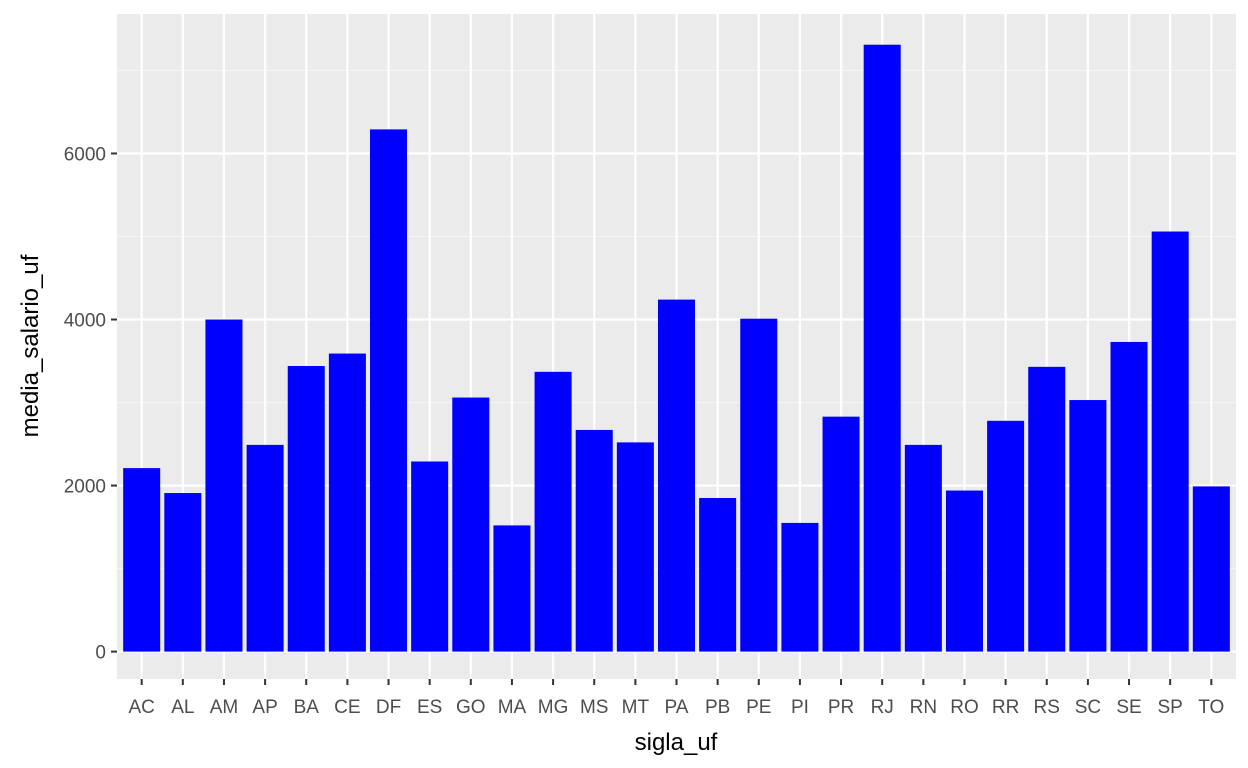 This screenshot has height=768, width=1248. What do you see at coordinates (306, 509) in the screenshot?
I see `bar-ba` at bounding box center [306, 509].